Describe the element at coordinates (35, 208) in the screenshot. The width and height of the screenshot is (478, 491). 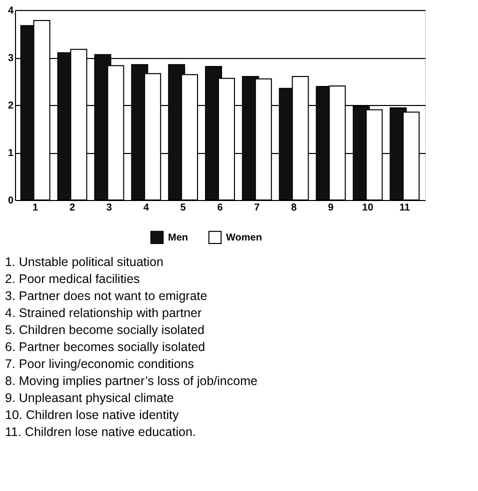
I see `x-tick-label: 1` at that location.